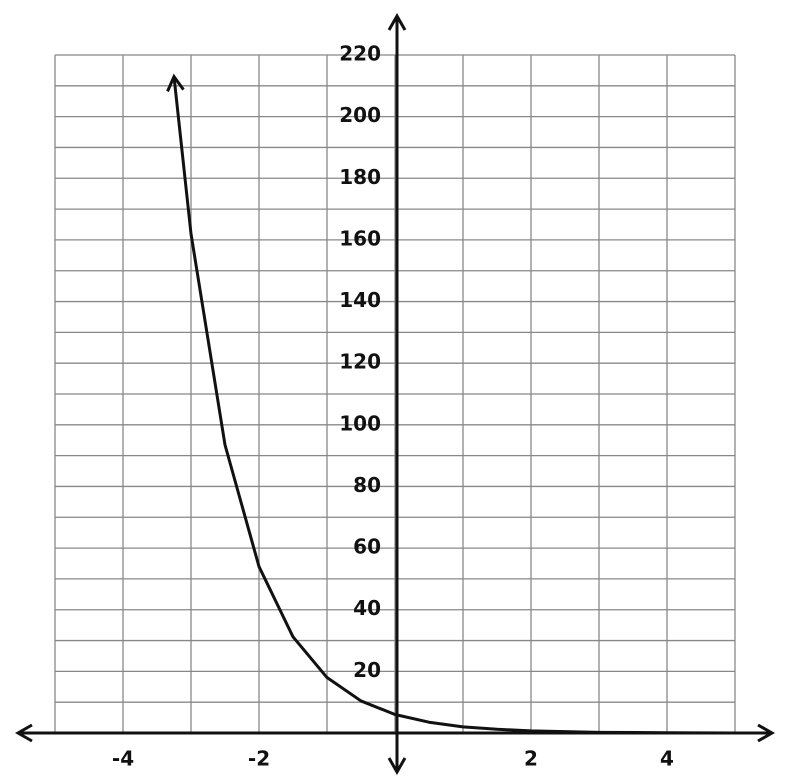  I want to click on x-tick-label: -4, so click(123, 759).